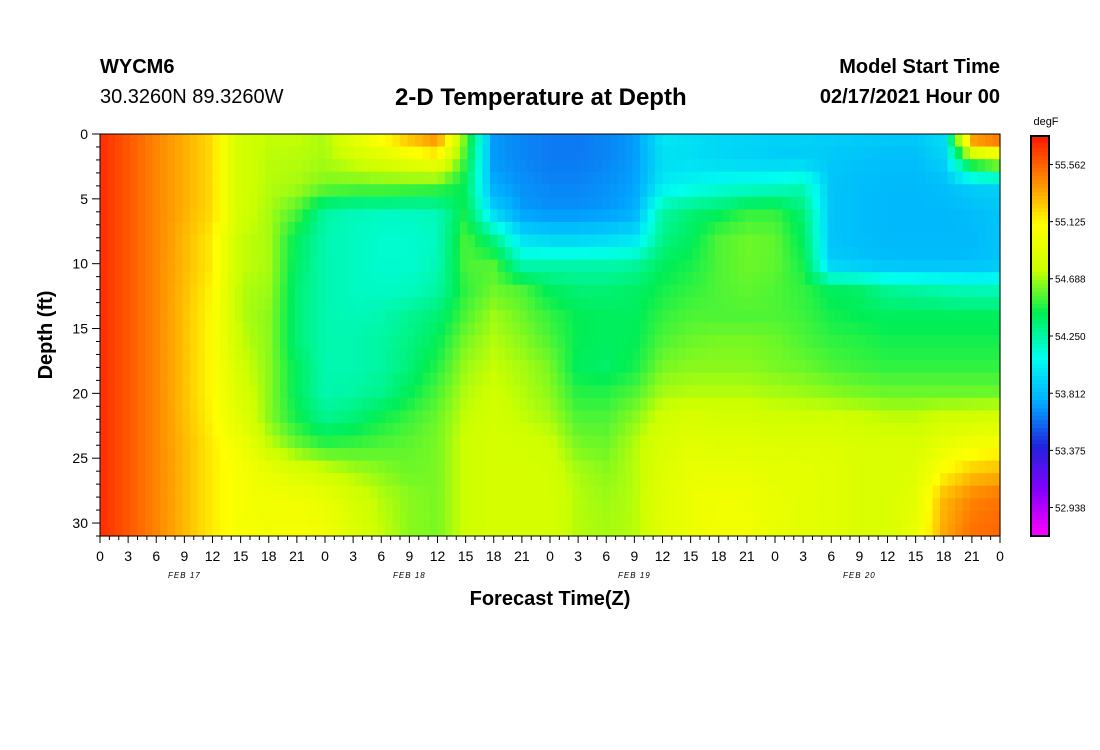  What do you see at coordinates (80, 393) in the screenshot?
I see `y-tick-label: 20` at bounding box center [80, 393].